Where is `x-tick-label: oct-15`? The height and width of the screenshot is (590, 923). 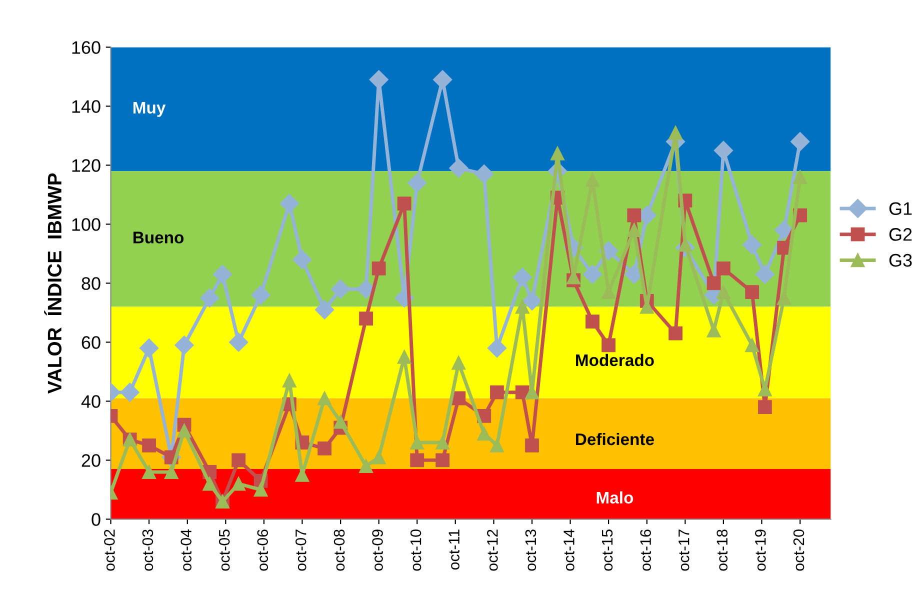
x-tick-label: oct-15 is located at coordinates (607, 550).